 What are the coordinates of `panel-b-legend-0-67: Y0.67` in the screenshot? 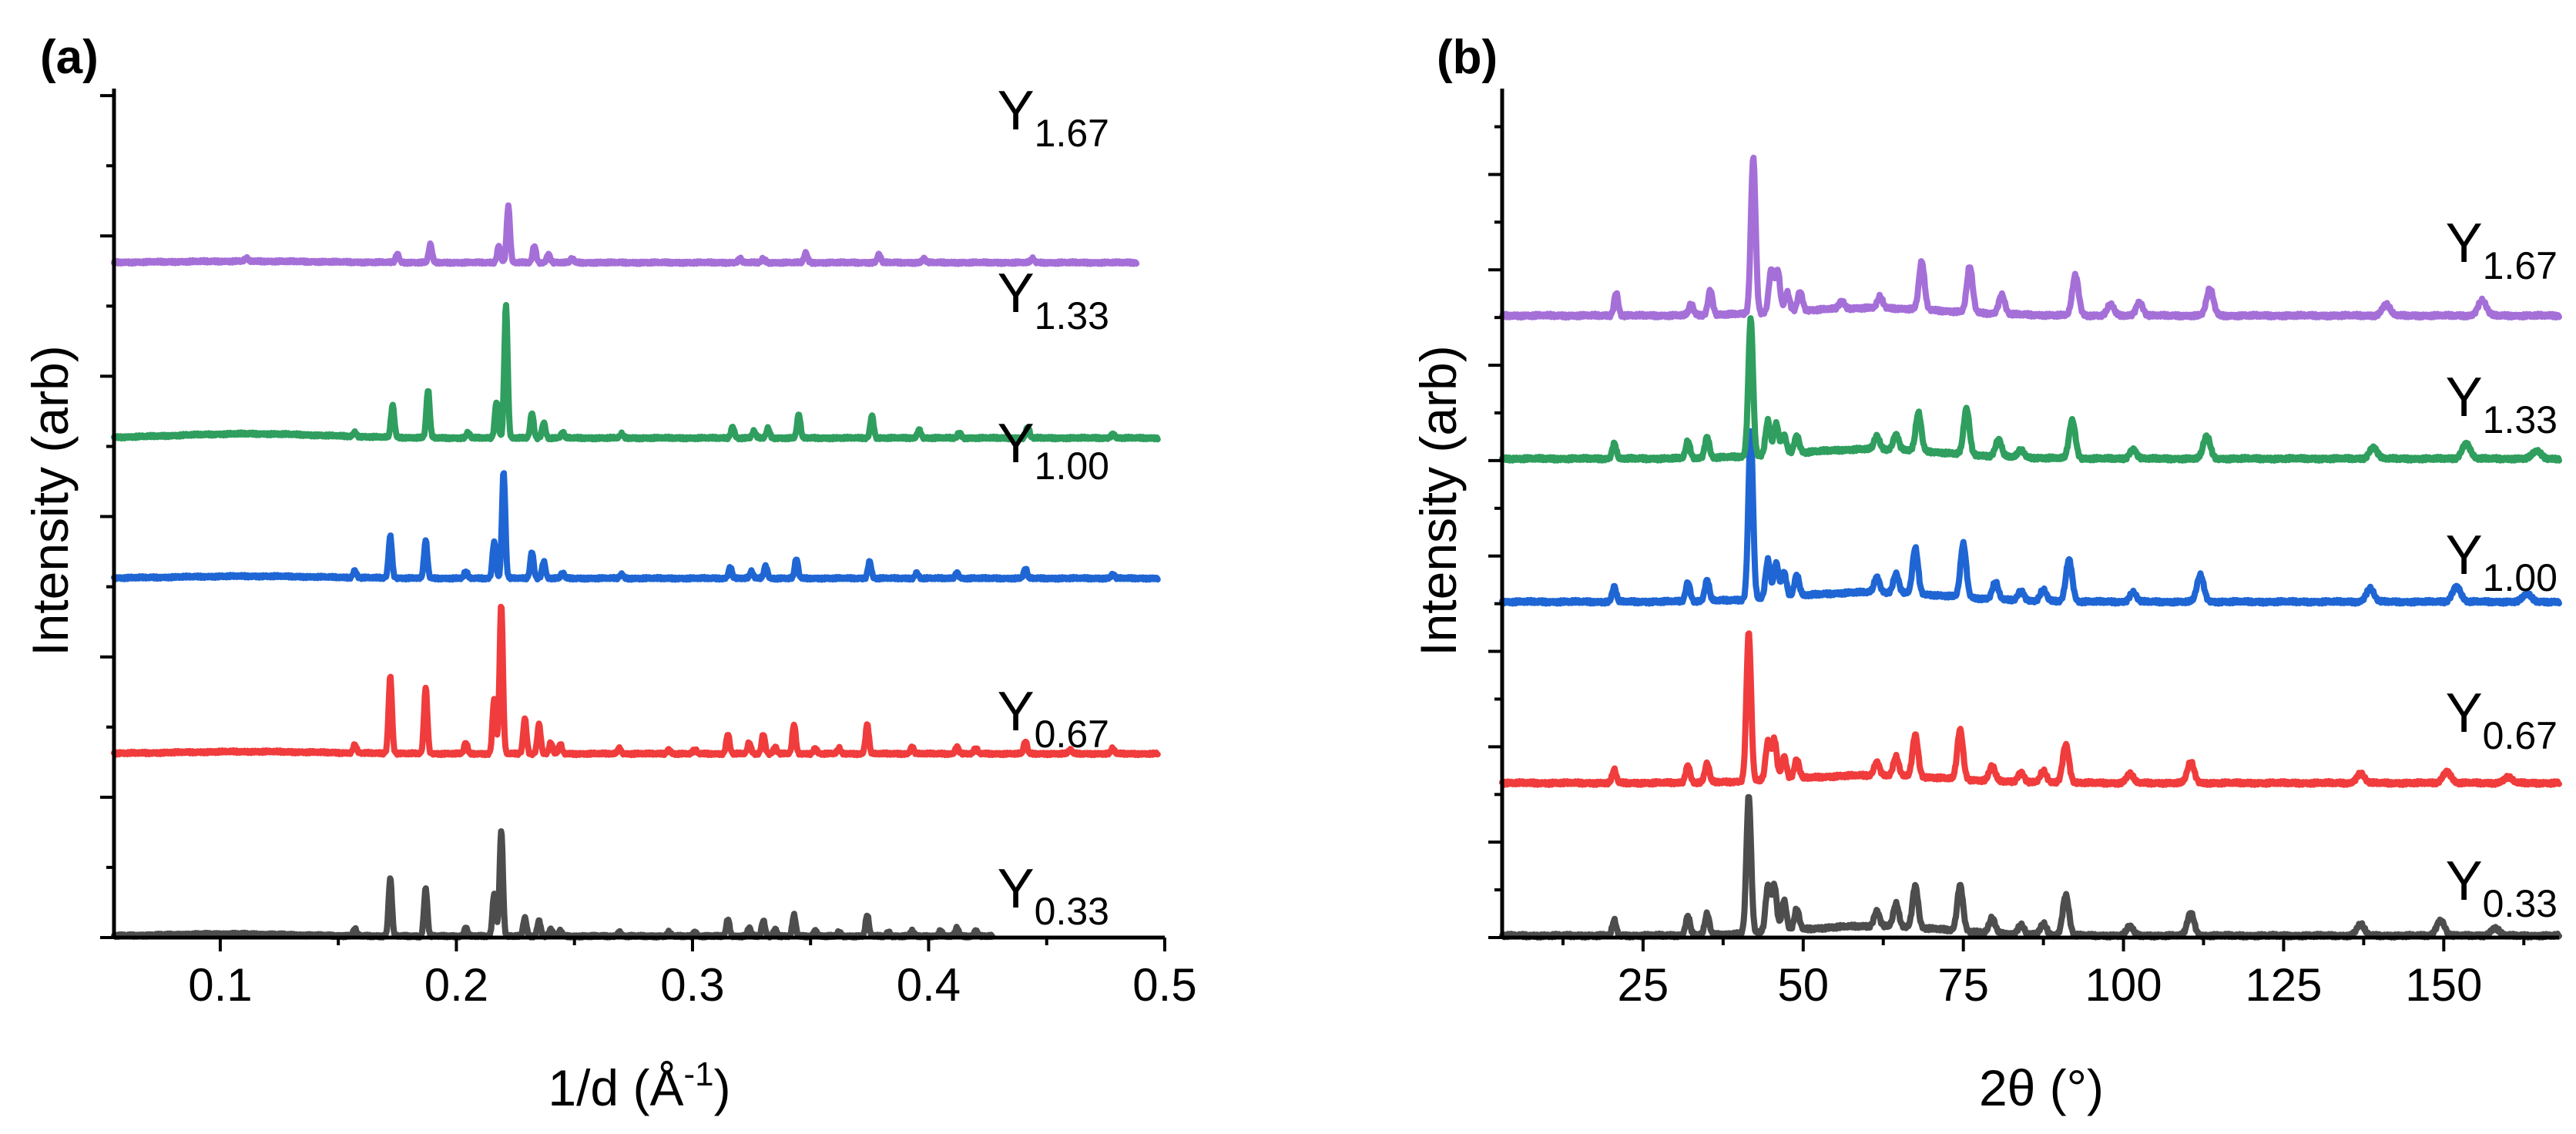 It's located at (2502, 720).